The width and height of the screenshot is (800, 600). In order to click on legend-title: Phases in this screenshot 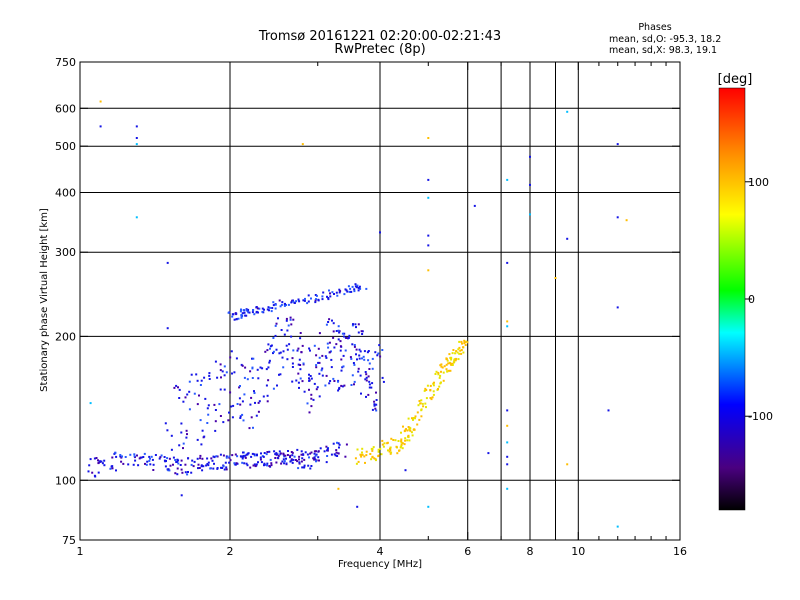, I will do `click(654, 27)`.